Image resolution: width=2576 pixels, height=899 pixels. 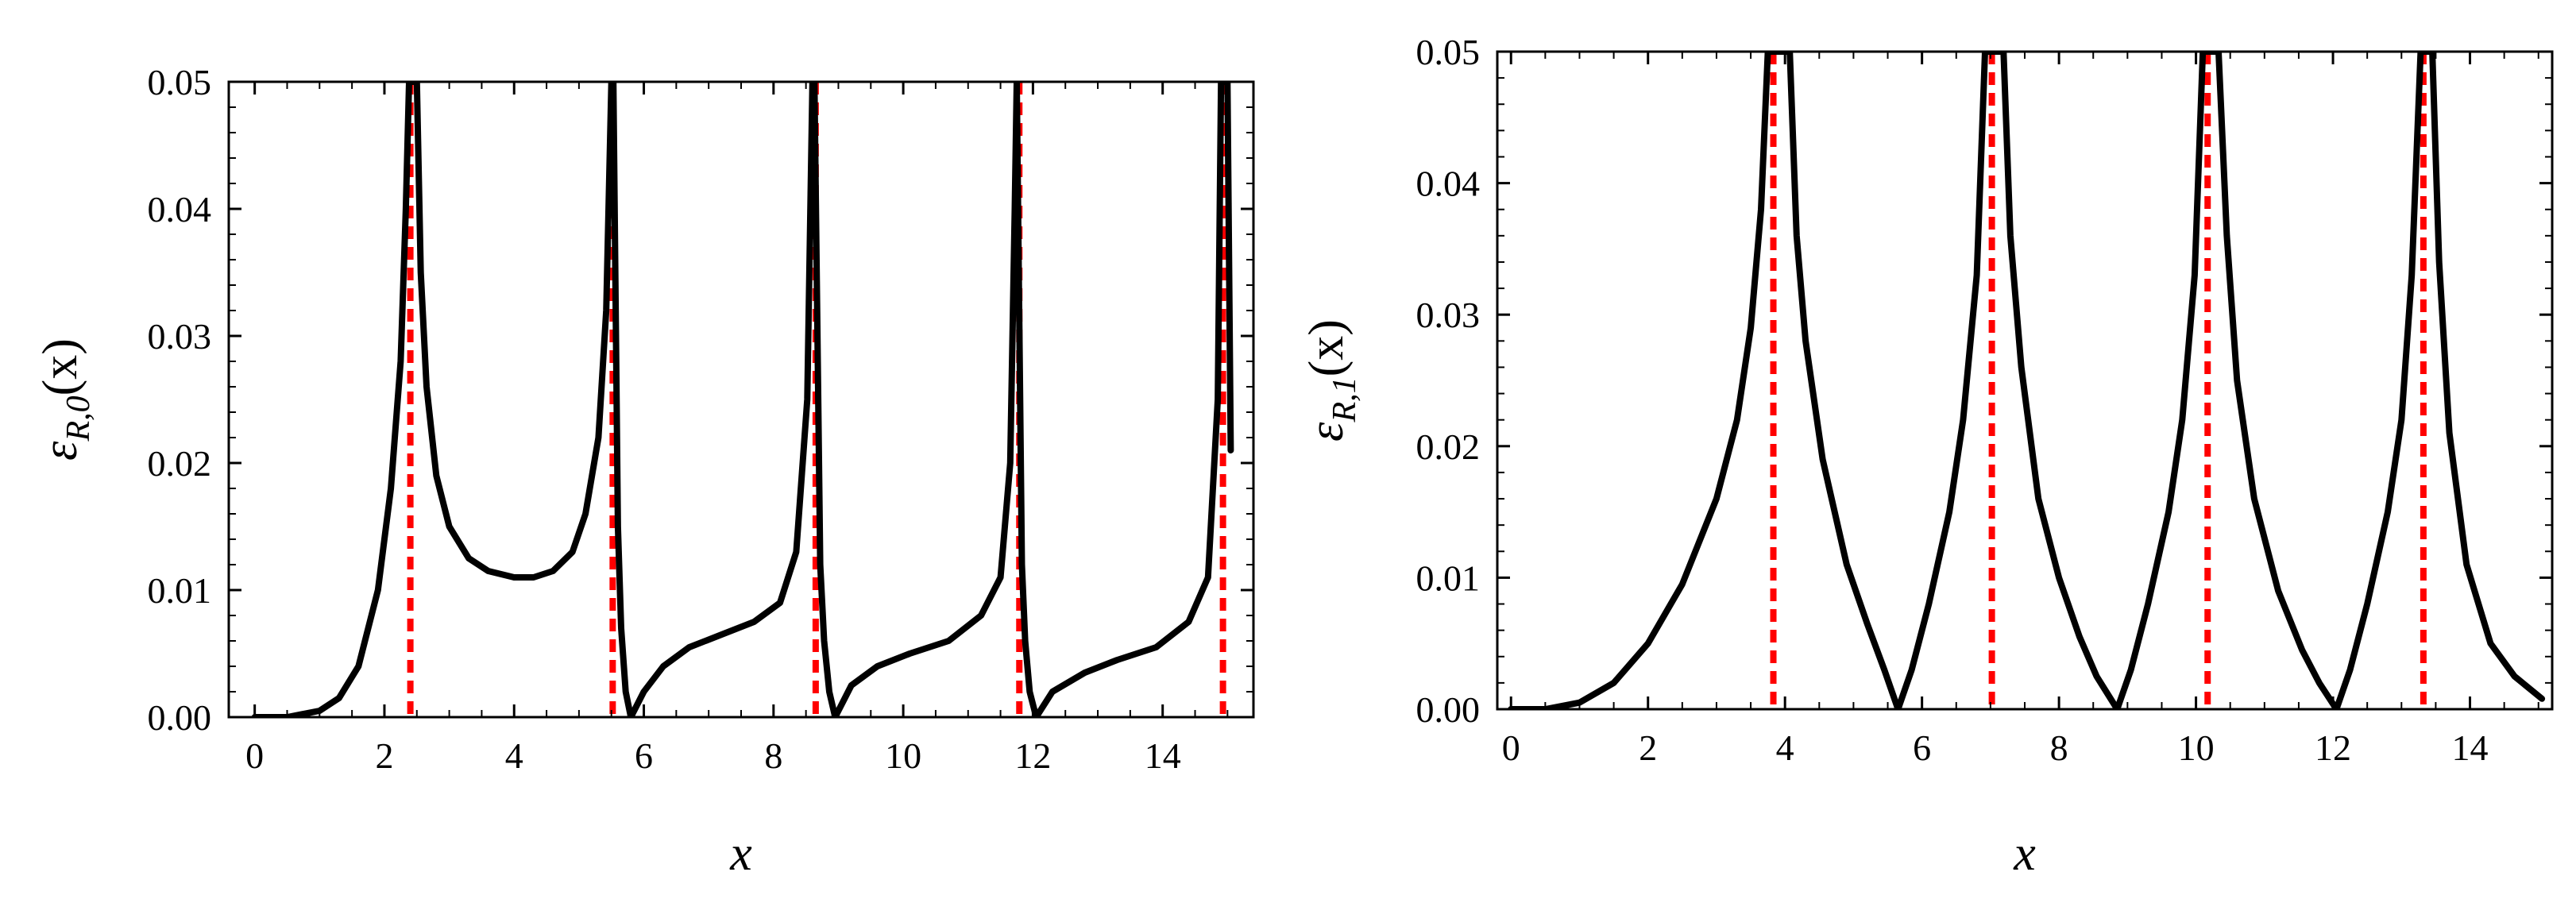 I want to click on y-axis-title-subscript: R,0, so click(x=78, y=418).